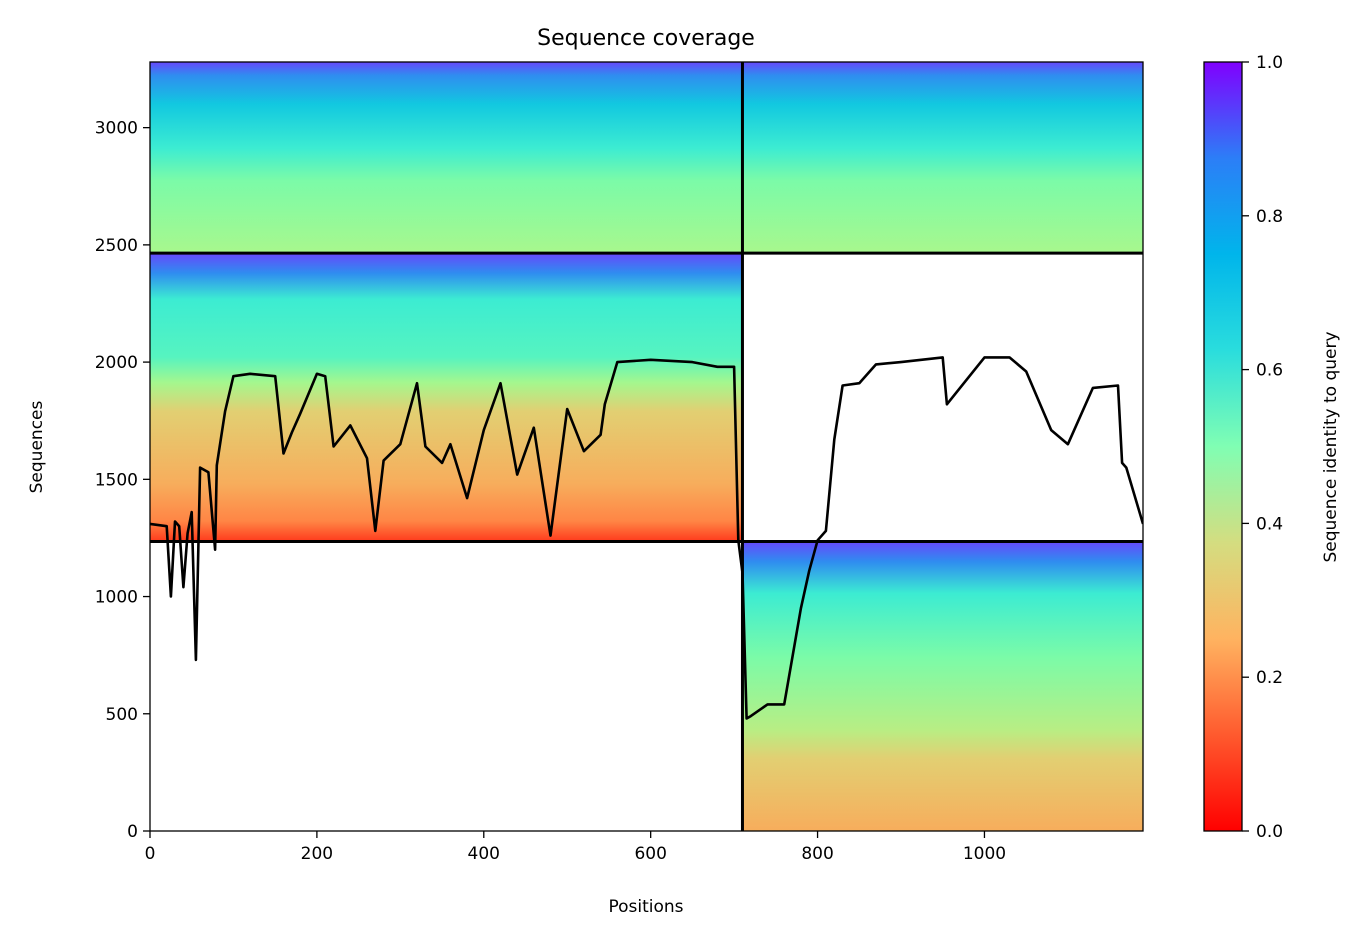  I want to click on colorbar-tick-label: 0.8, so click(1269, 217).